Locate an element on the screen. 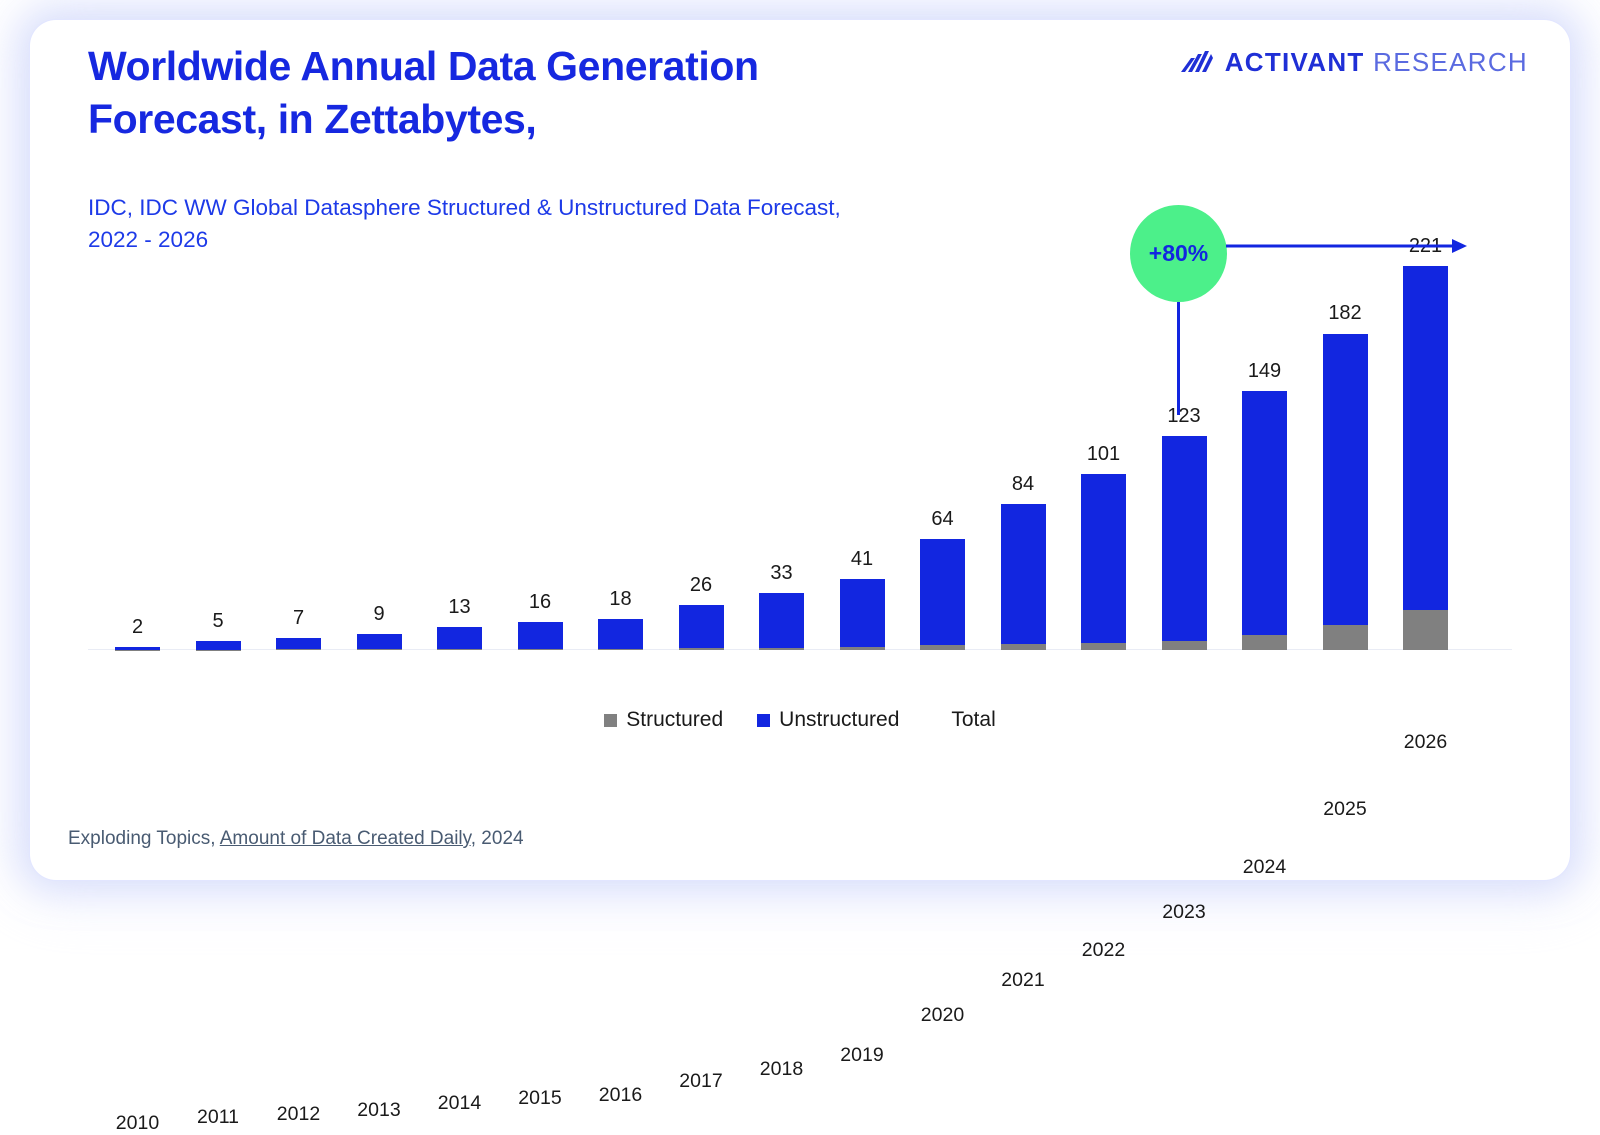  bar-value-label: 33 is located at coordinates (781, 573).